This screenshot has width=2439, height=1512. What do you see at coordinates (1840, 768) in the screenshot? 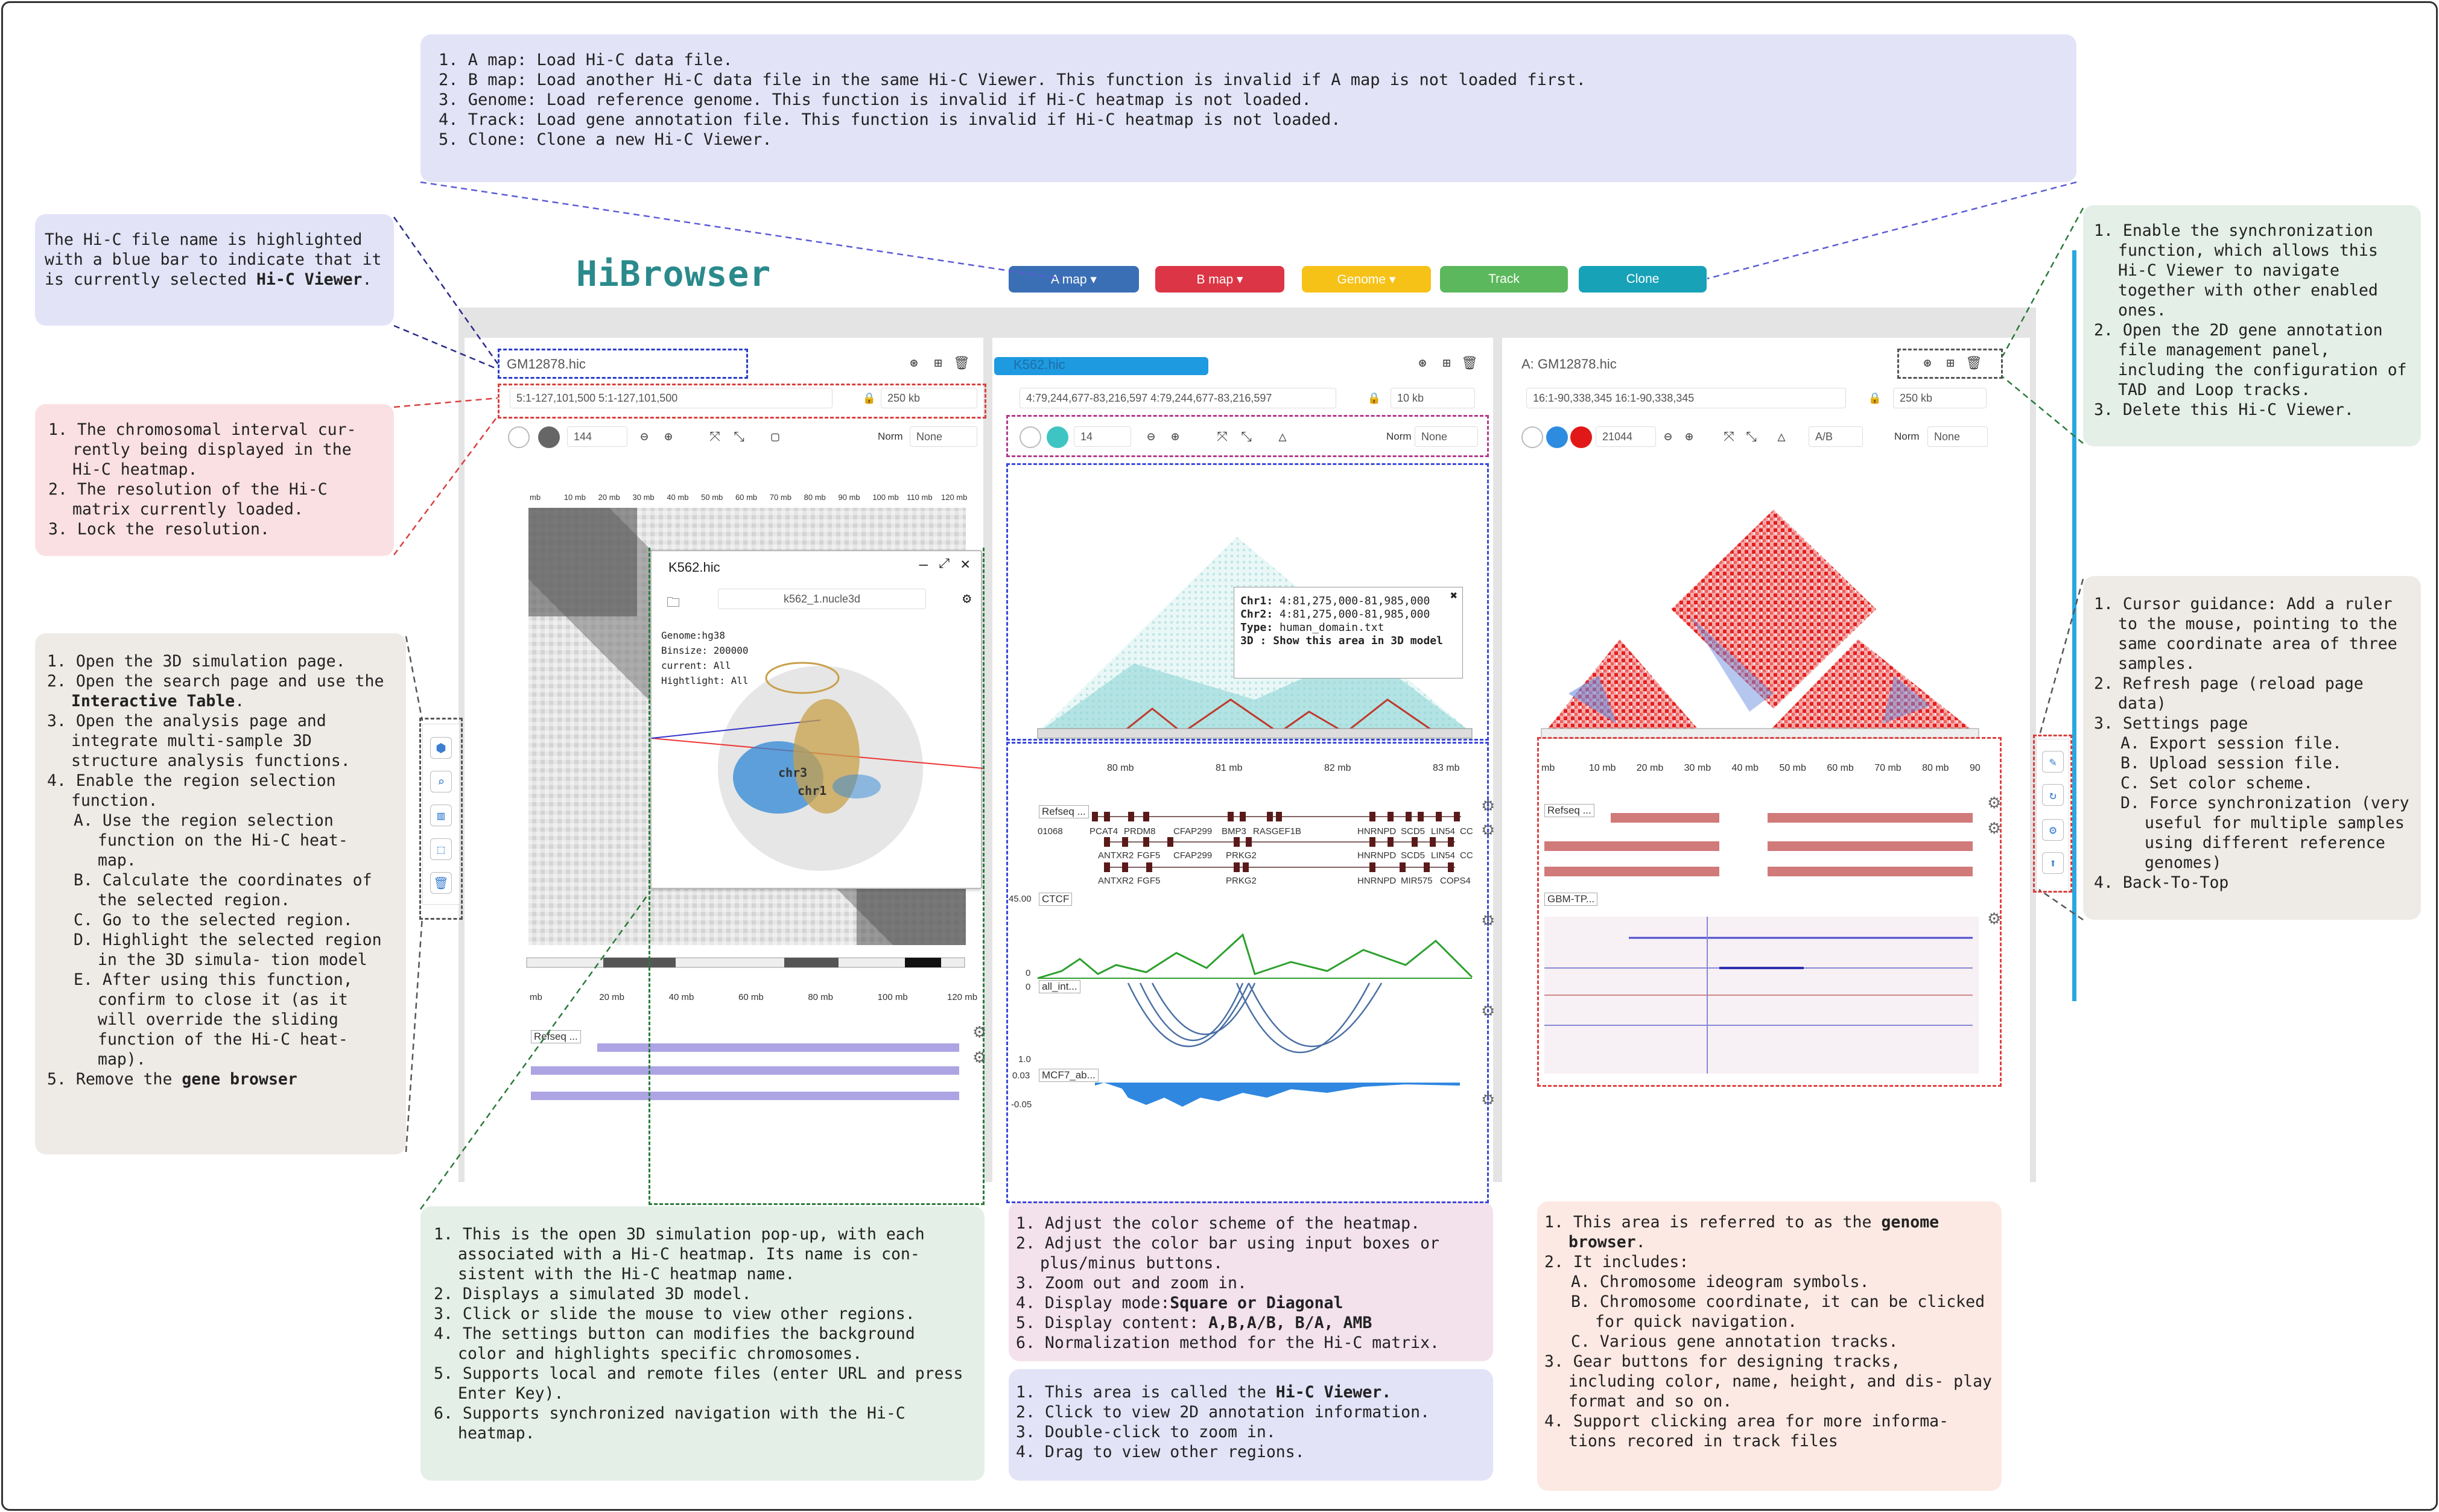
I see `axis3-tick: 60 mb` at bounding box center [1840, 768].